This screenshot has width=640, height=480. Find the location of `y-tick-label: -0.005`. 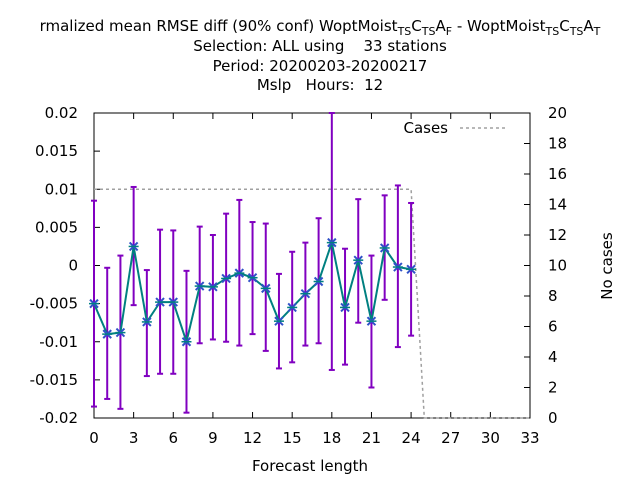

y-tick-label: -0.005 is located at coordinates (54, 304).